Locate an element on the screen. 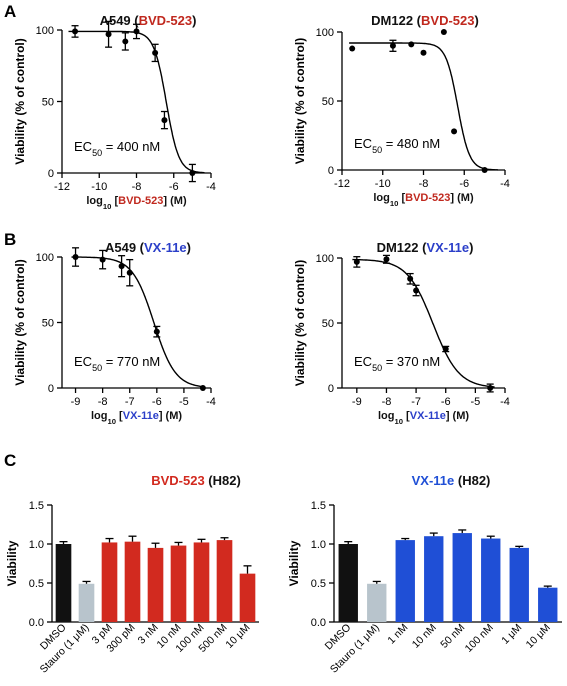 The height and width of the screenshot is (686, 567). panel-label-a: A is located at coordinates (10, 11).